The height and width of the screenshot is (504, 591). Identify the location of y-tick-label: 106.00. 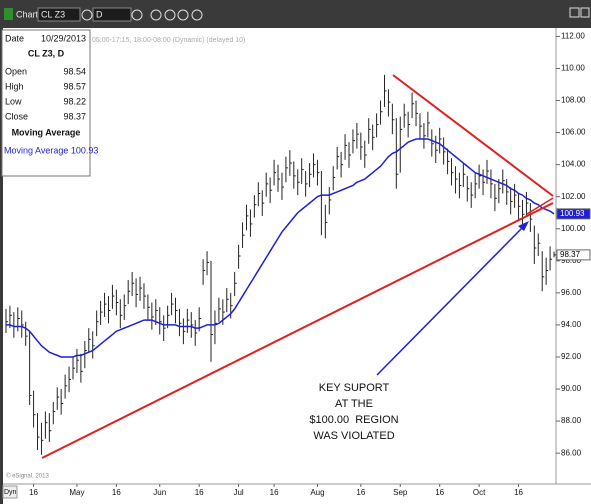
(573, 132).